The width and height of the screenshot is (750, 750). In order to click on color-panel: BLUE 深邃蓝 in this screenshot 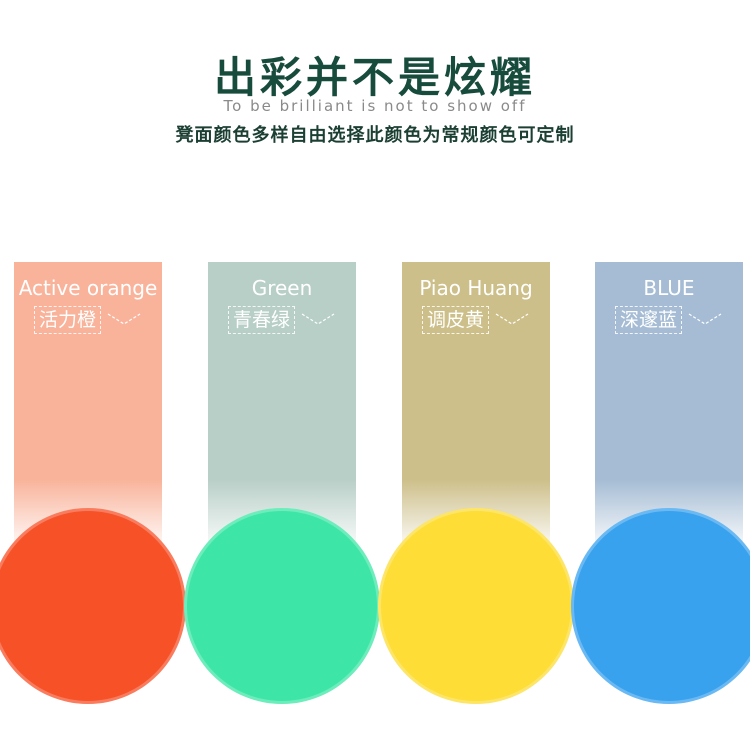, I will do `click(669, 407)`.